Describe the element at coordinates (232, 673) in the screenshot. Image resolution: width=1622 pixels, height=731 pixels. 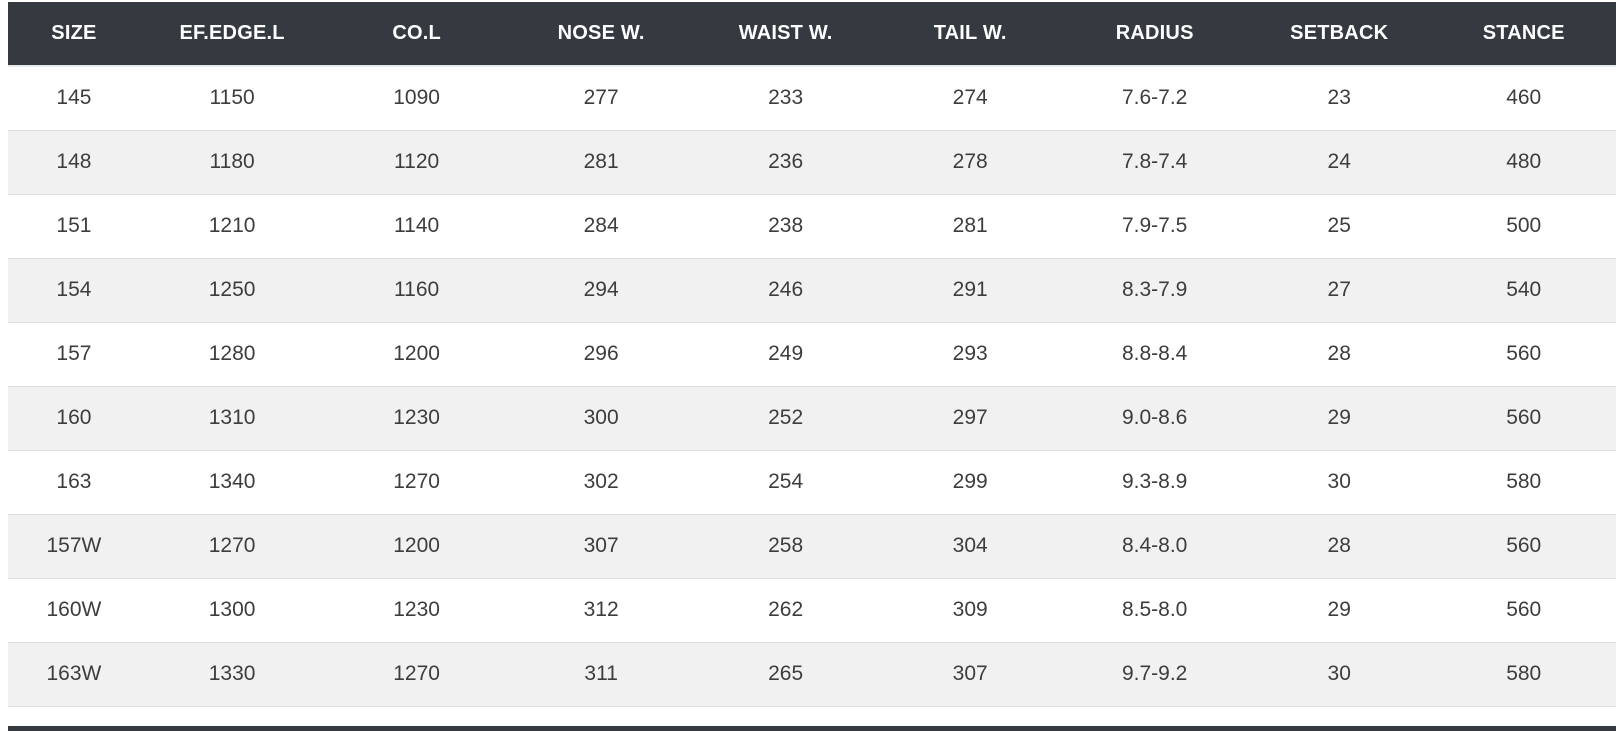
I see `table-cell: 1330` at that location.